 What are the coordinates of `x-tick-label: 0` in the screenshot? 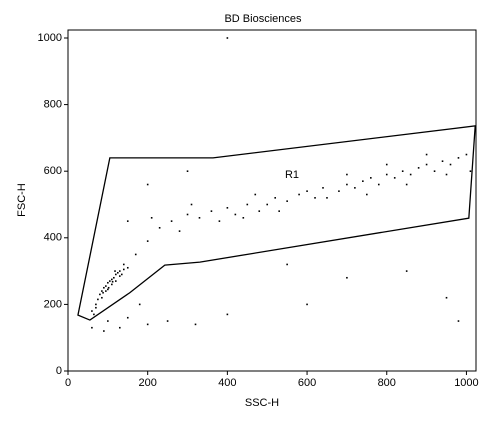 It's located at (68, 383).